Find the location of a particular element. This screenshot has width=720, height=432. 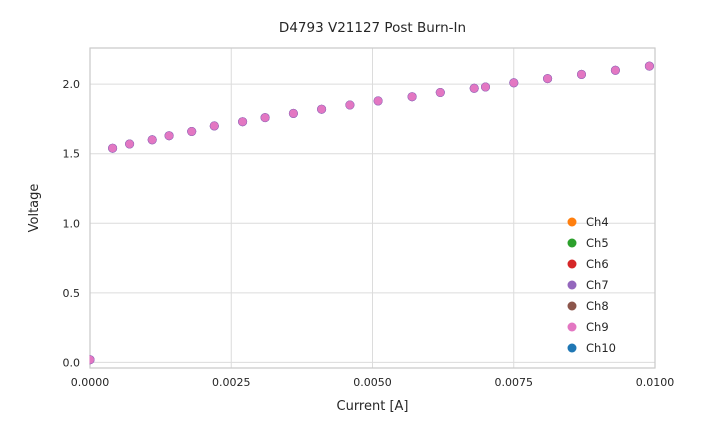

legend-marker-ch4 is located at coordinates (572, 222).